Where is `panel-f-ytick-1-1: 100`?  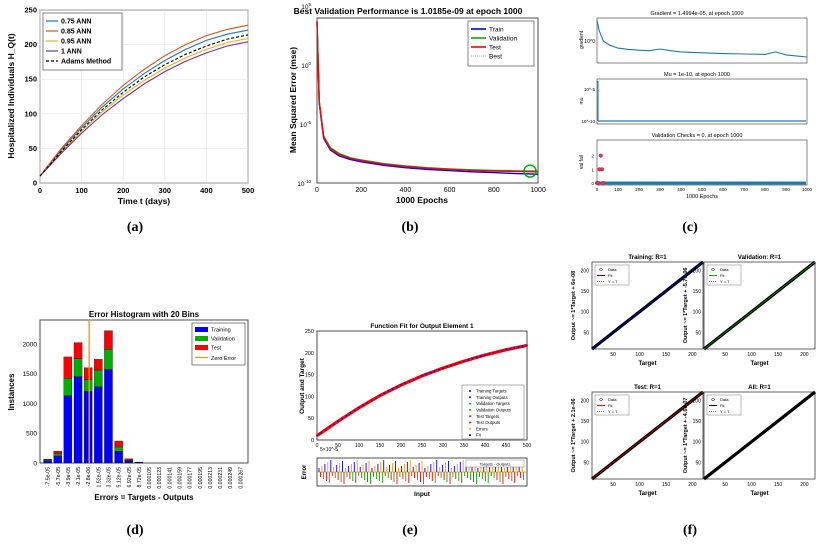 panel-f-ytick-1-1: 100 is located at coordinates (697, 313).